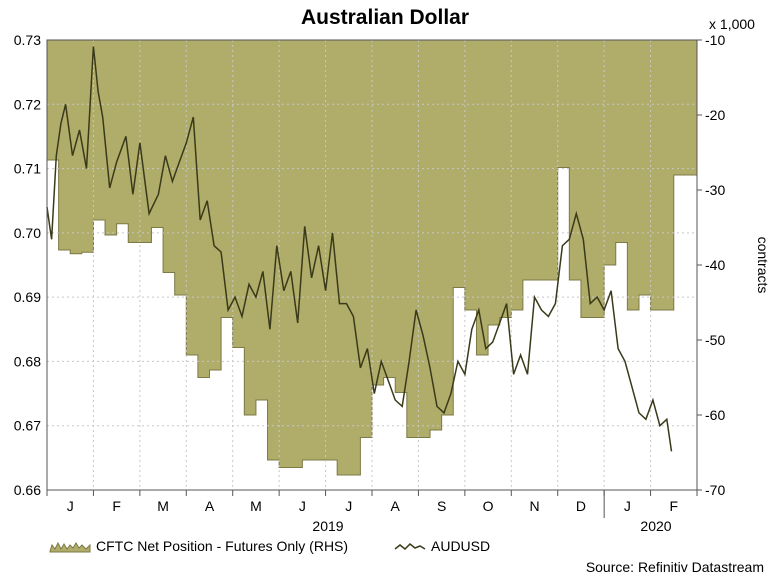 This screenshot has height=576, width=772. I want to click on legend-audusd-label: AUDUSD, so click(460, 546).